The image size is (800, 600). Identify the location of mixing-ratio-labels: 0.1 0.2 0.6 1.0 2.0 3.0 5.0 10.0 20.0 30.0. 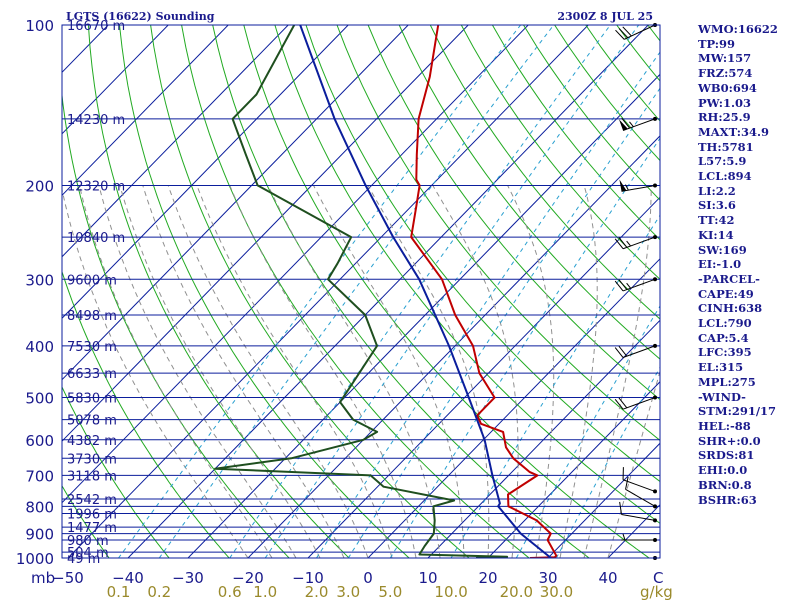
(340, 591).